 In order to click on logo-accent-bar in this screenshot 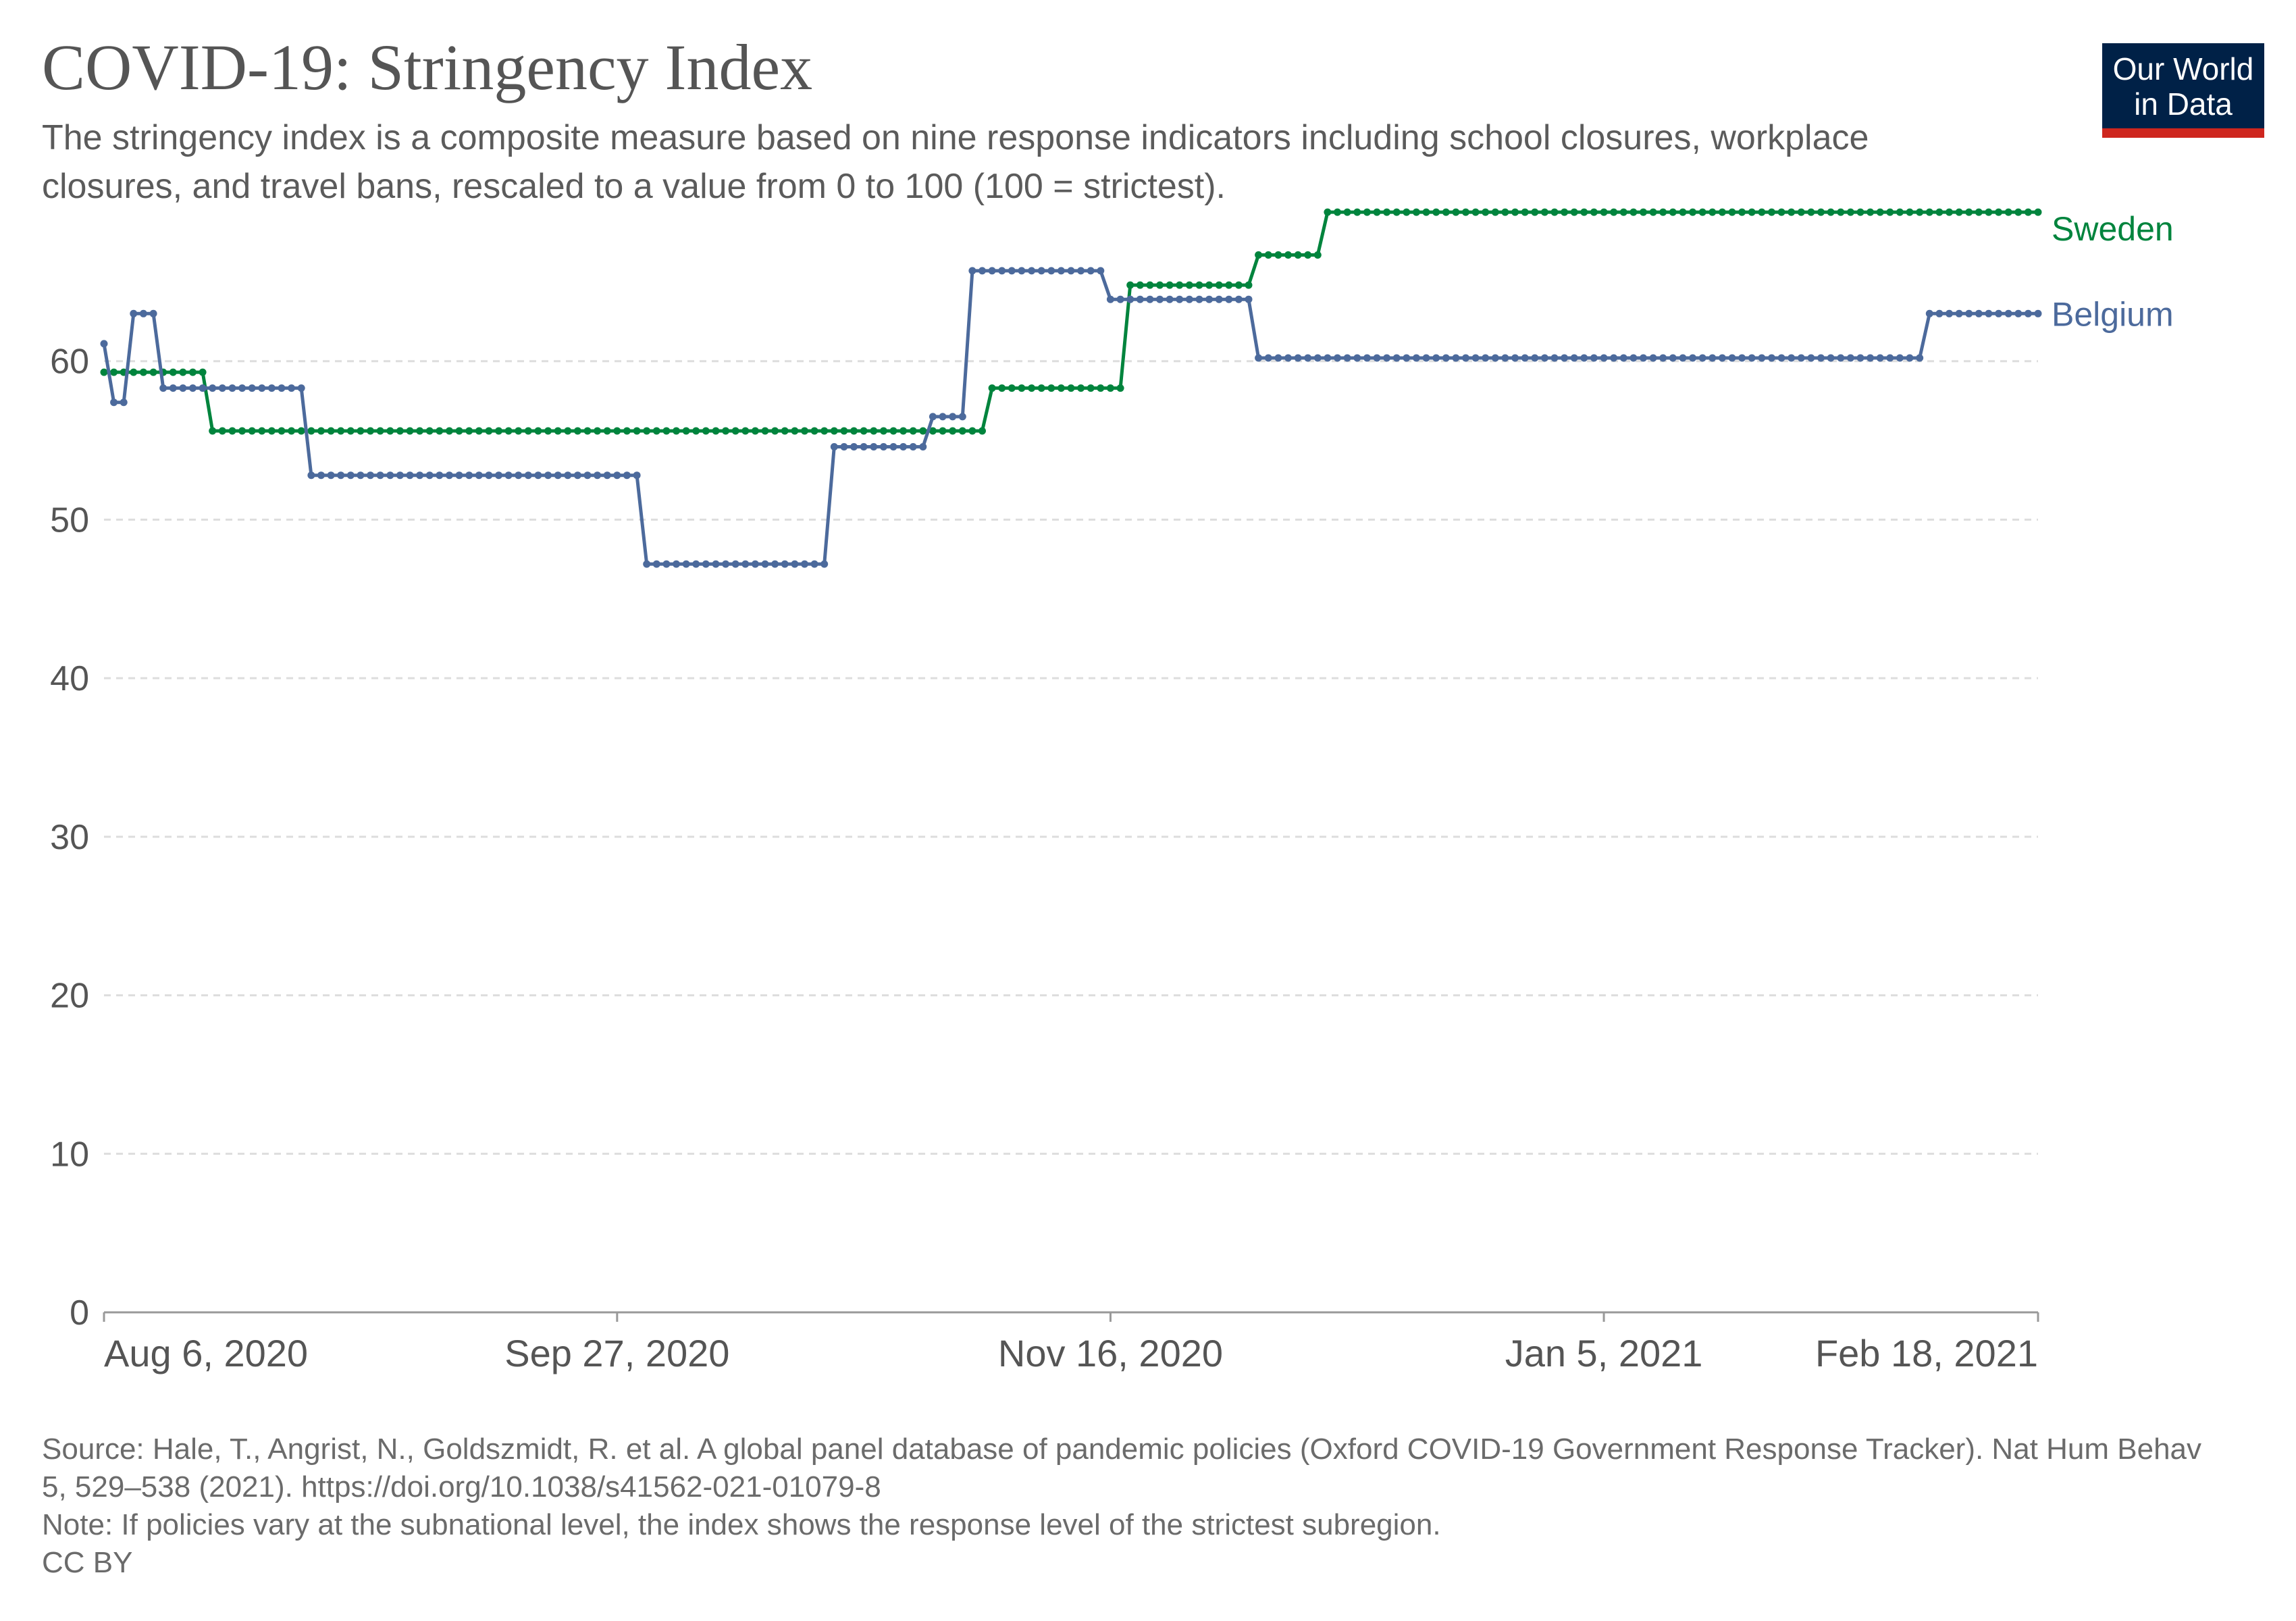, I will do `click(2183, 133)`.